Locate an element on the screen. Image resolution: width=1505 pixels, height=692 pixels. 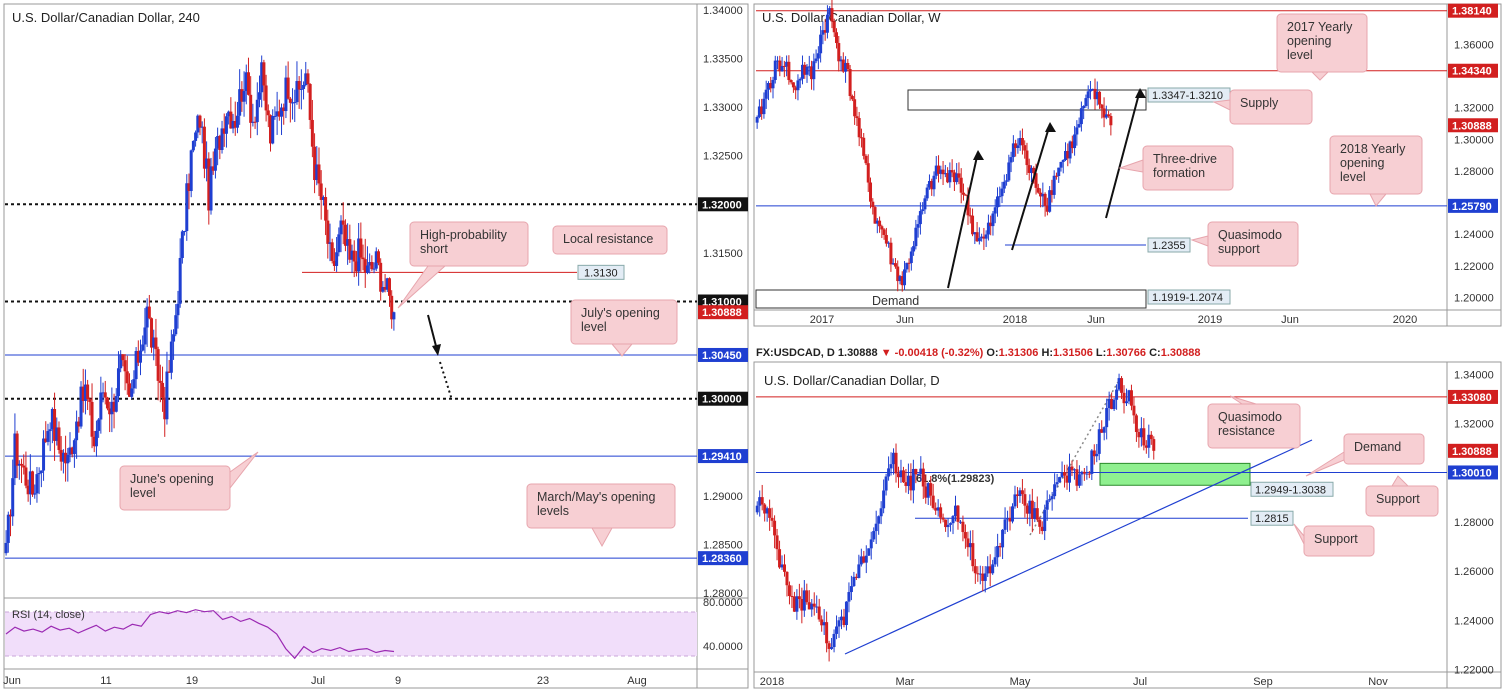
d-fib-dotted-line is located at coordinates (1074, 458).